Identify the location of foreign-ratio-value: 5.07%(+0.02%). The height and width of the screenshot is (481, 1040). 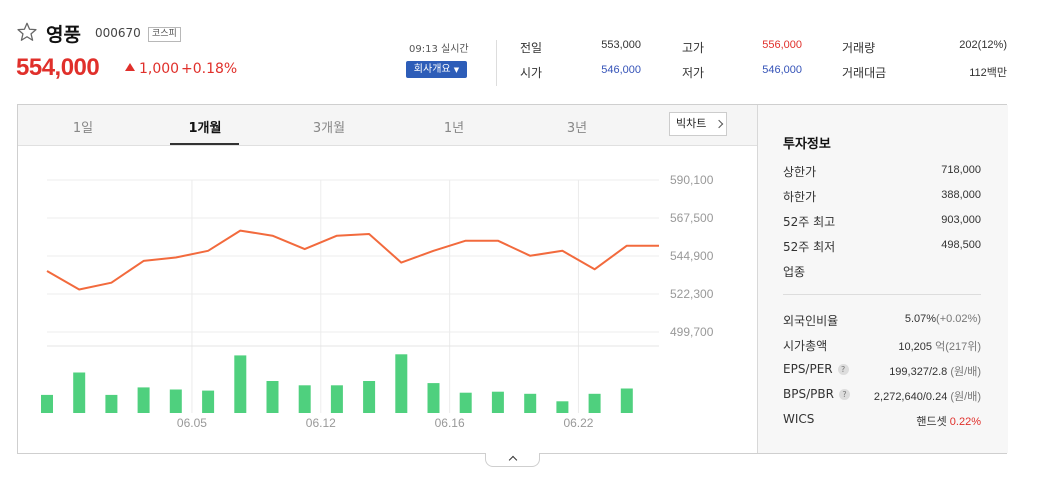
(943, 319).